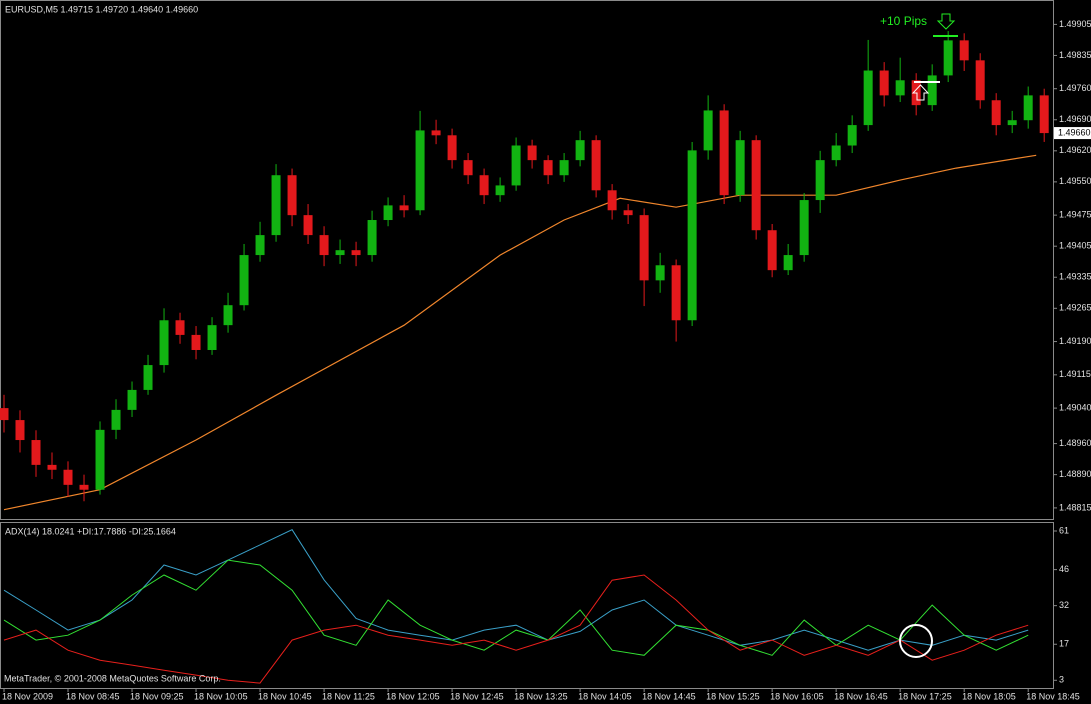  What do you see at coordinates (1075, 150) in the screenshot?
I see `y-tick-label: 1.49620` at bounding box center [1075, 150].